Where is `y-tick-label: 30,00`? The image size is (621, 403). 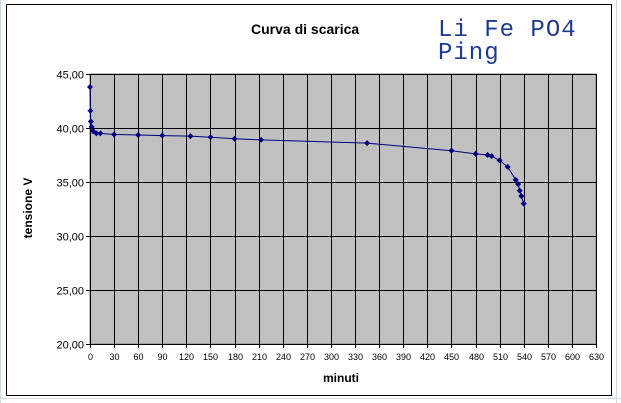
y-tick-label: 30,00 is located at coordinates (70, 238).